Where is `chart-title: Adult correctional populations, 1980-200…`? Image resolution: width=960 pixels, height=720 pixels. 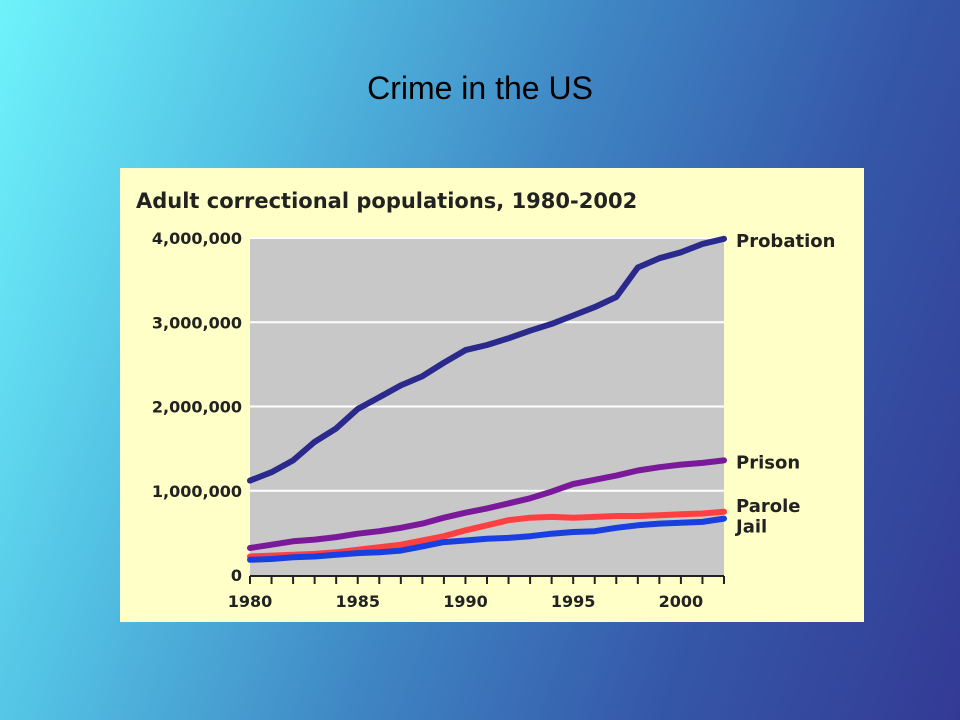 chart-title: Adult correctional populations, 1980-200… is located at coordinates (386, 201).